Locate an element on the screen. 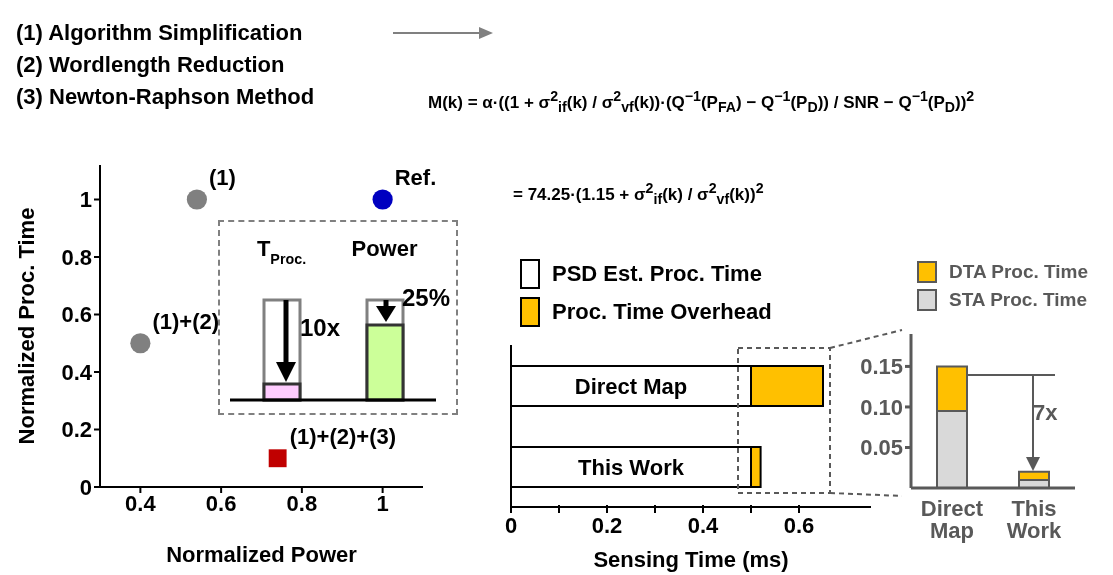 The width and height of the screenshot is (1113, 575). text: (1) Algorithm Simplification is located at coordinates (159, 33).